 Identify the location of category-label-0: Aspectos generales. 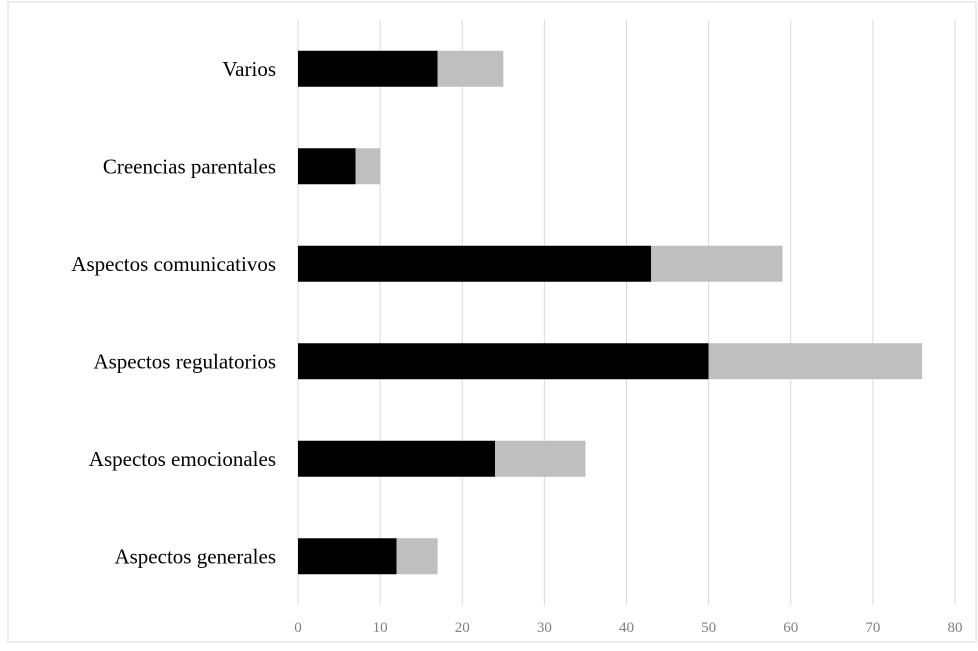
(195, 556).